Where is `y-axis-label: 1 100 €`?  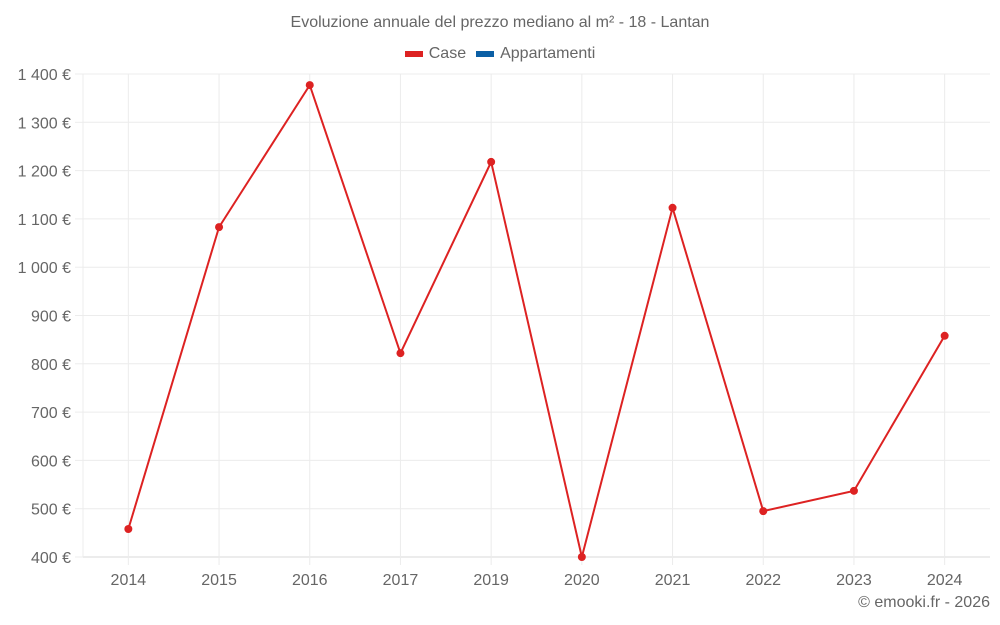
y-axis-label: 1 100 € is located at coordinates (44, 220).